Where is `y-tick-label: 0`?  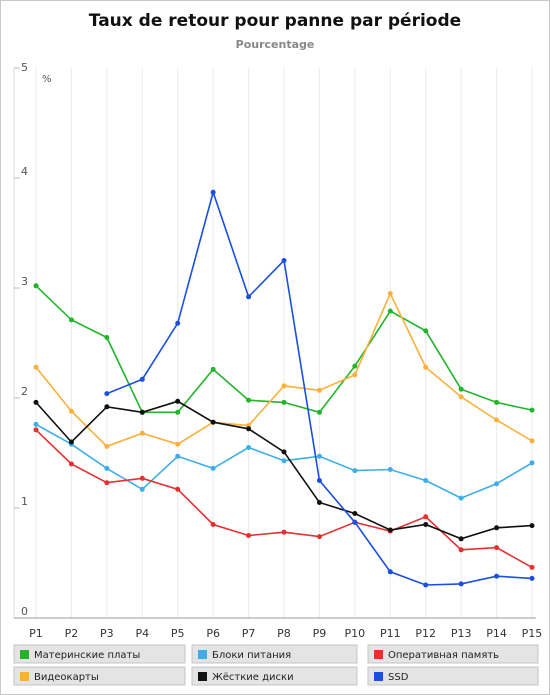
y-tick-label: 0 is located at coordinates (24, 611).